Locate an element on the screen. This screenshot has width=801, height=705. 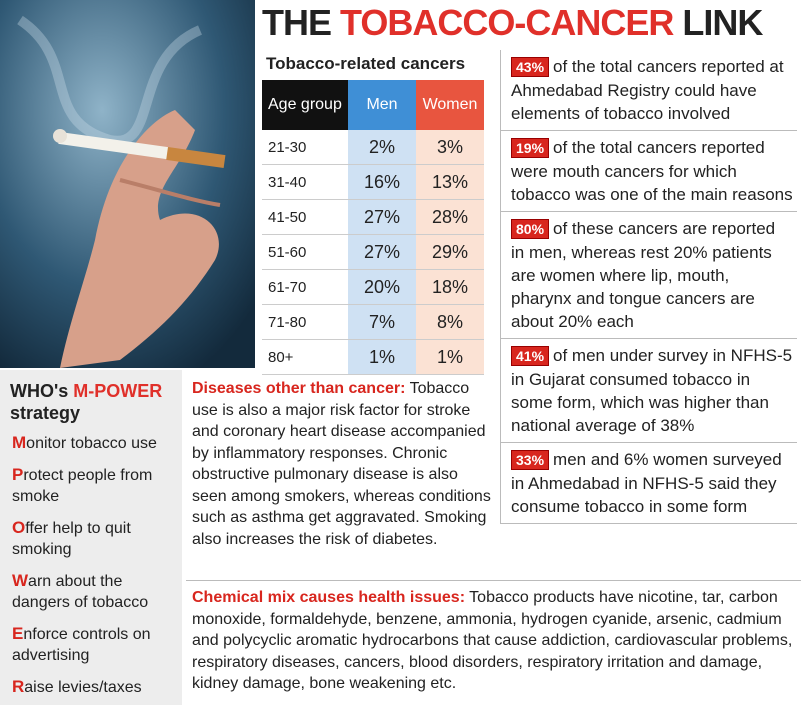
table-cell: 51-60 is located at coordinates (305, 252).